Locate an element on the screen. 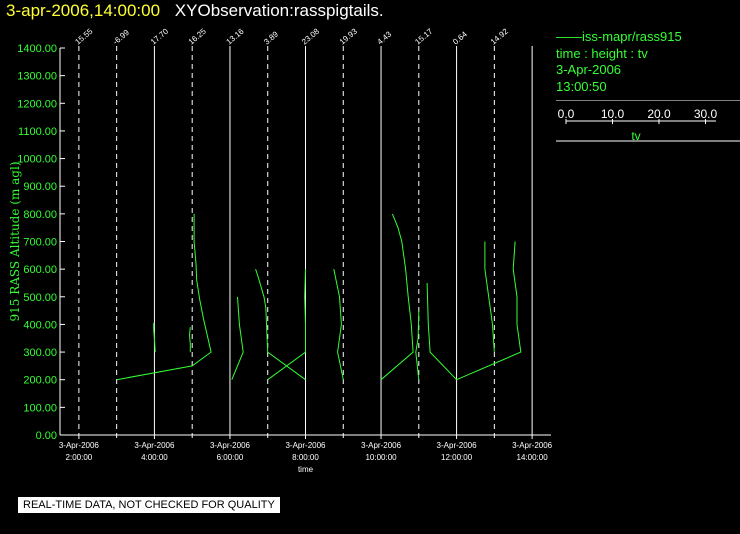 The height and width of the screenshot is (534, 740). tv-tick-label: 0.0 is located at coordinates (566, 114).